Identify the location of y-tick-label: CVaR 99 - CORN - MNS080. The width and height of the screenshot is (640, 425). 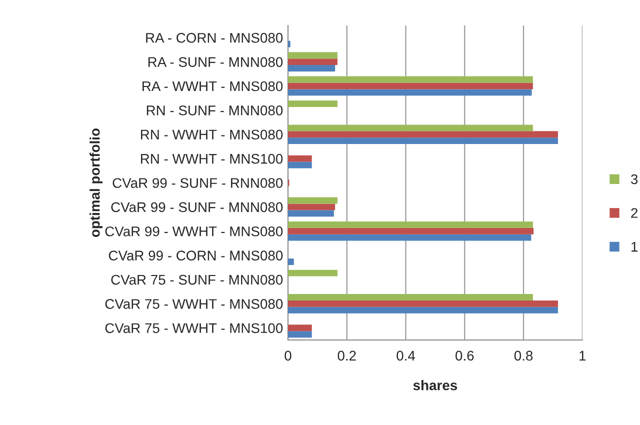
(195, 255).